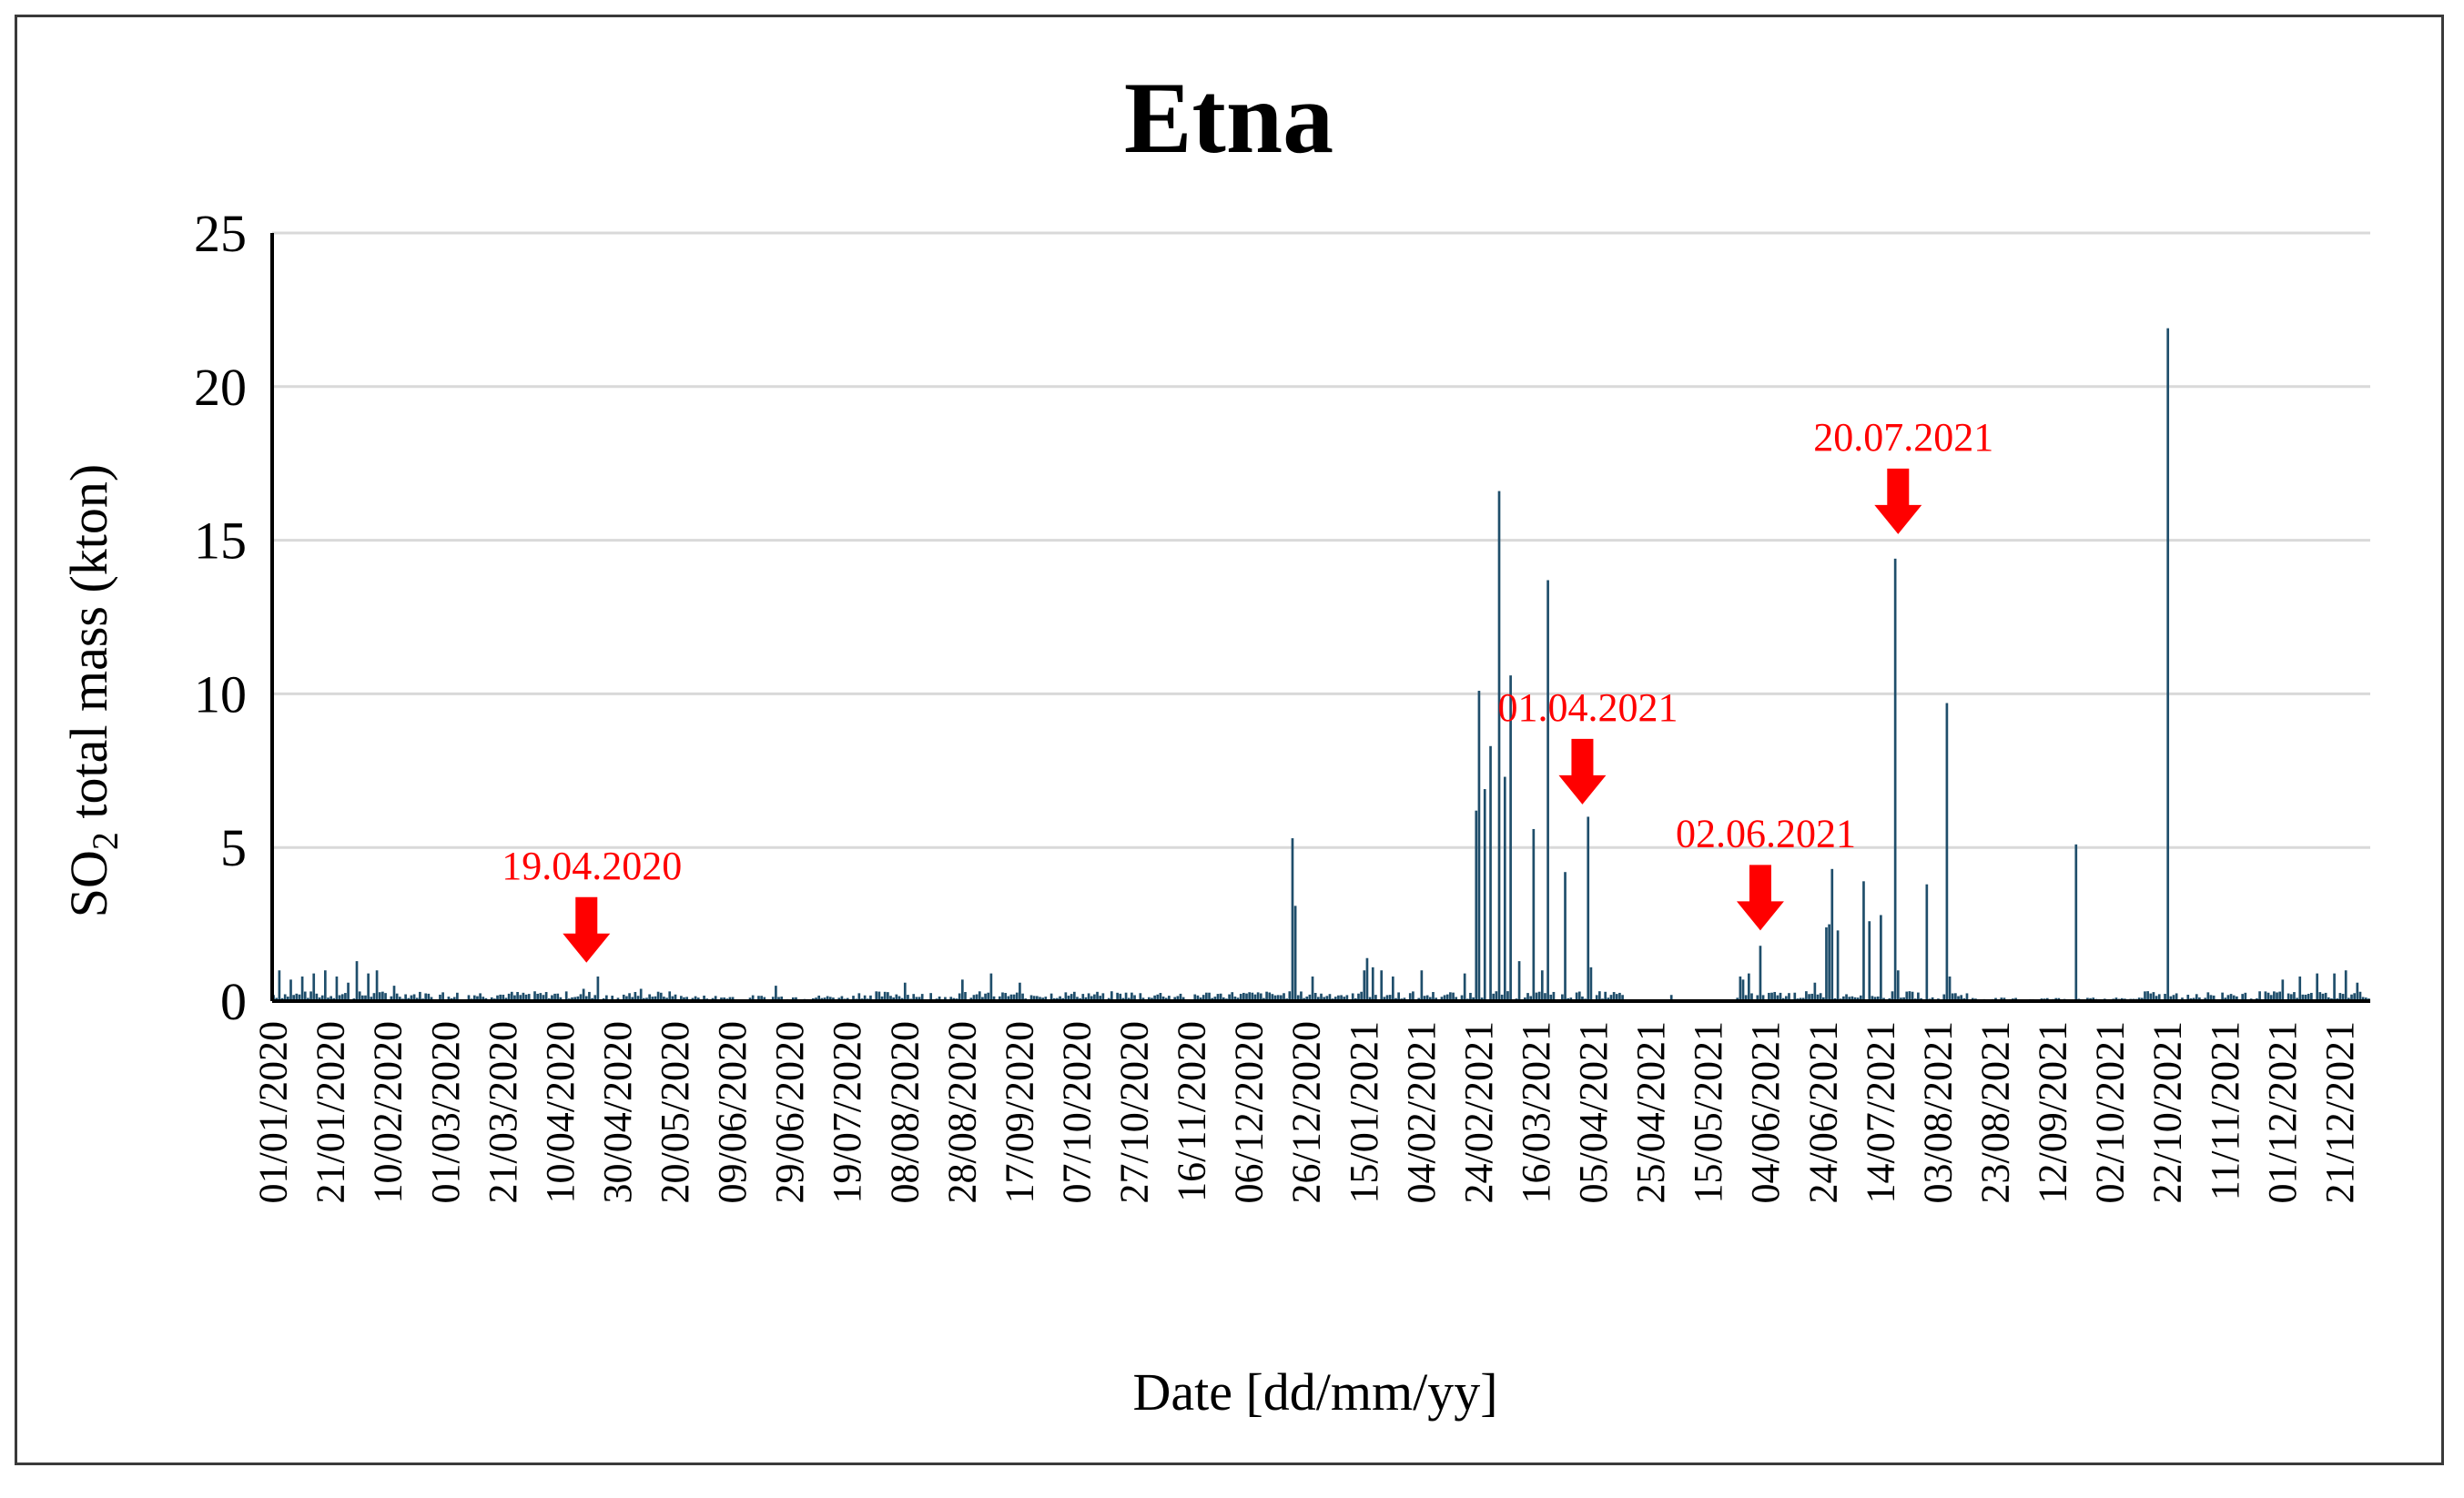 This screenshot has width=2464, height=1498. What do you see at coordinates (2283, 1112) in the screenshot?
I see `x-tick-label: 01/12/2021` at bounding box center [2283, 1112].